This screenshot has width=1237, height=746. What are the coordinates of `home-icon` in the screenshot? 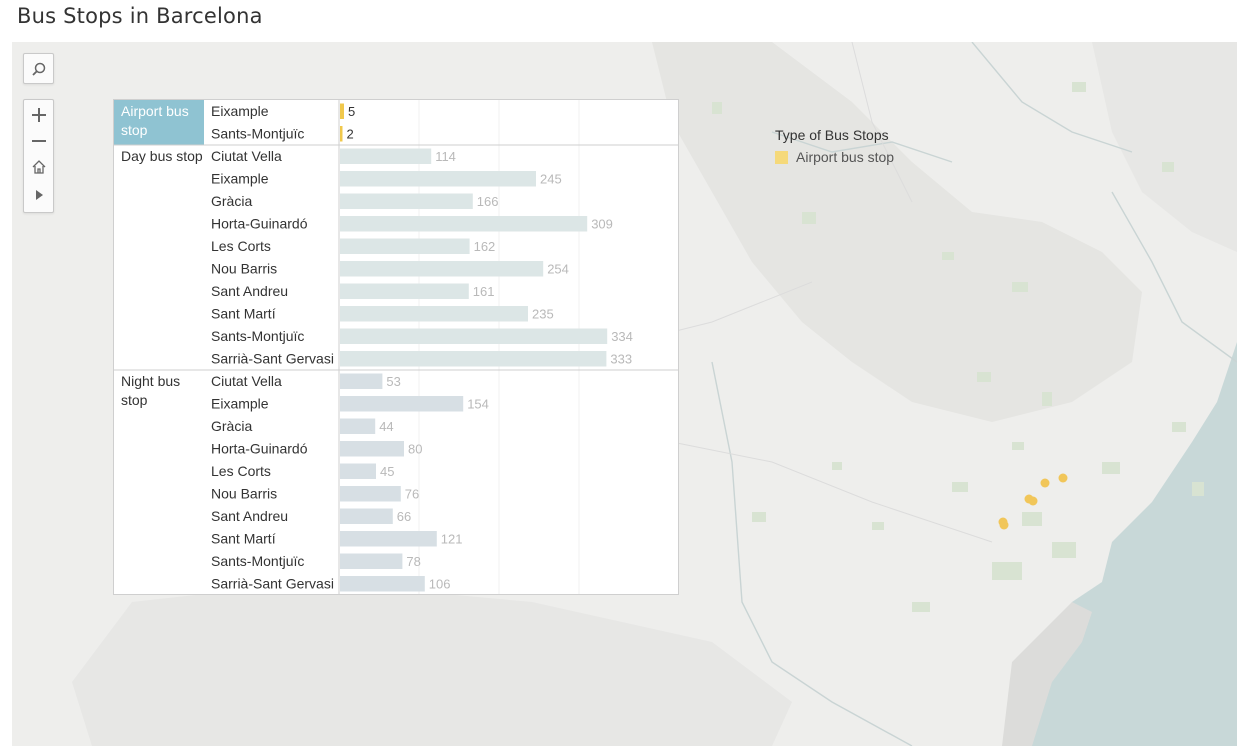 It's located at (38, 167).